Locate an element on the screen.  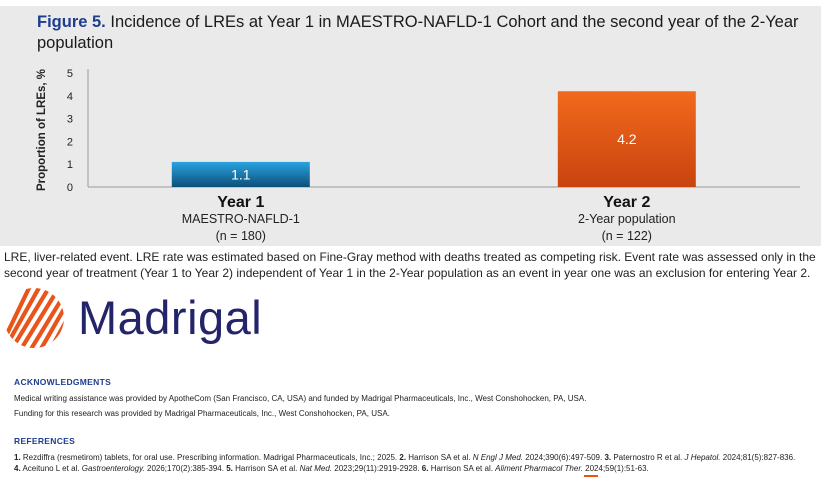
y-tick-label: 3 is located at coordinates (70, 120).